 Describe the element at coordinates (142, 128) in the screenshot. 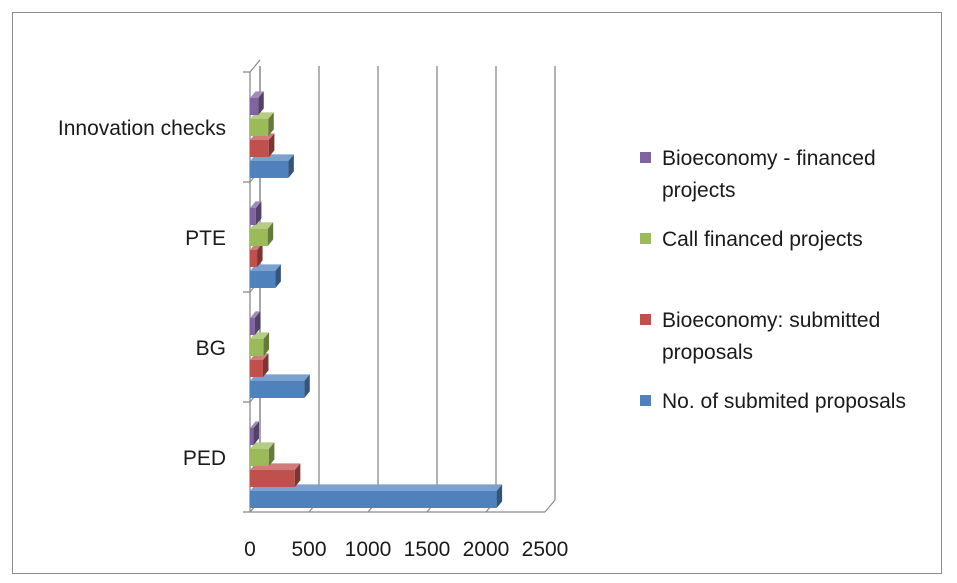

I see `category-label: Innovation checks` at that location.